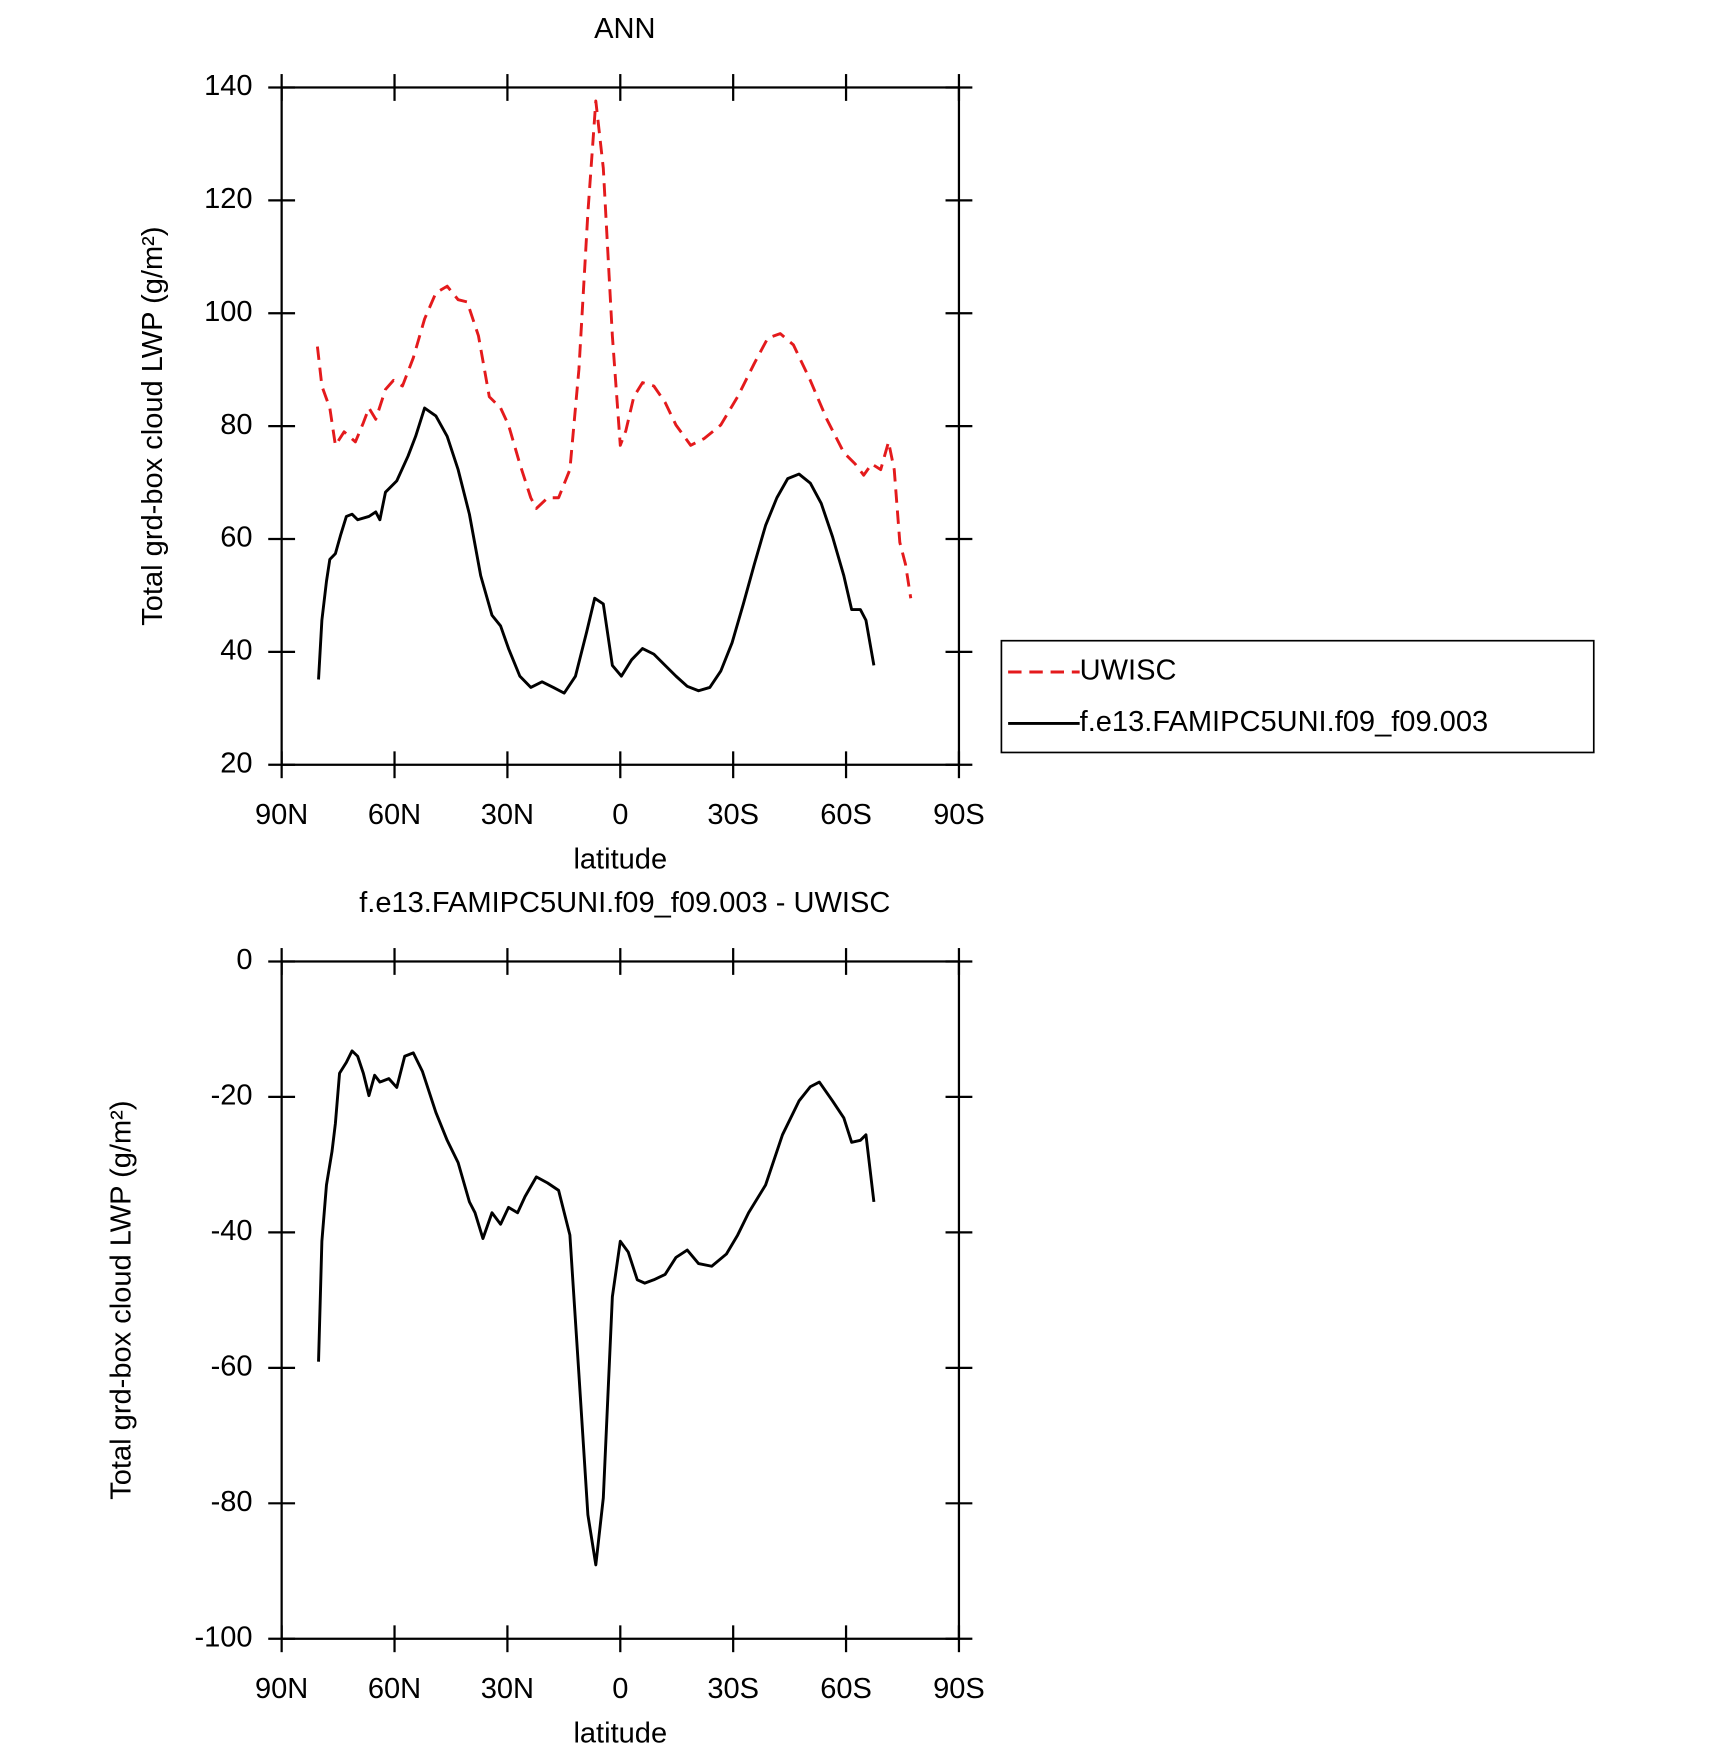  What do you see at coordinates (244, 960) in the screenshot?
I see `y-tick-label: 0` at bounding box center [244, 960].